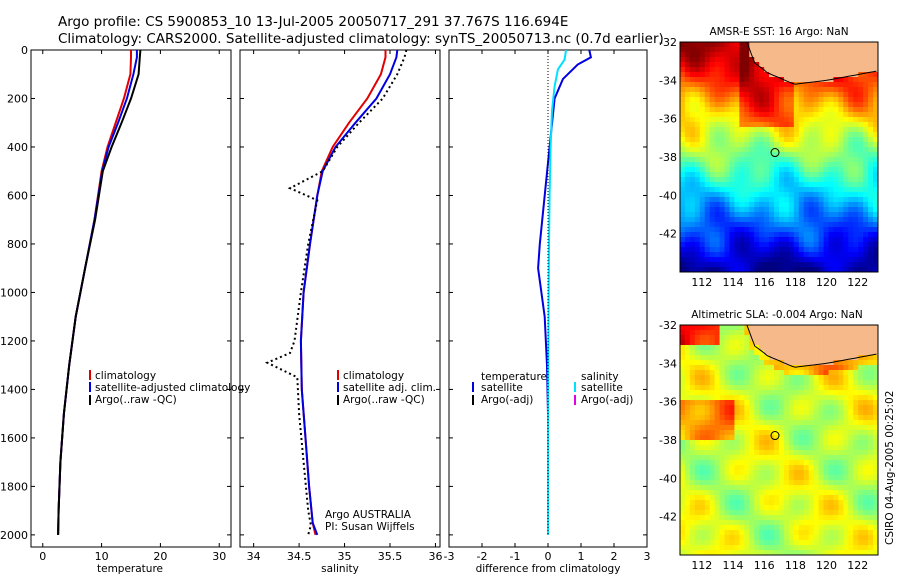  What do you see at coordinates (507, 400) in the screenshot?
I see `legend-label-temperature-argo: Argo(-adj)` at bounding box center [507, 400].